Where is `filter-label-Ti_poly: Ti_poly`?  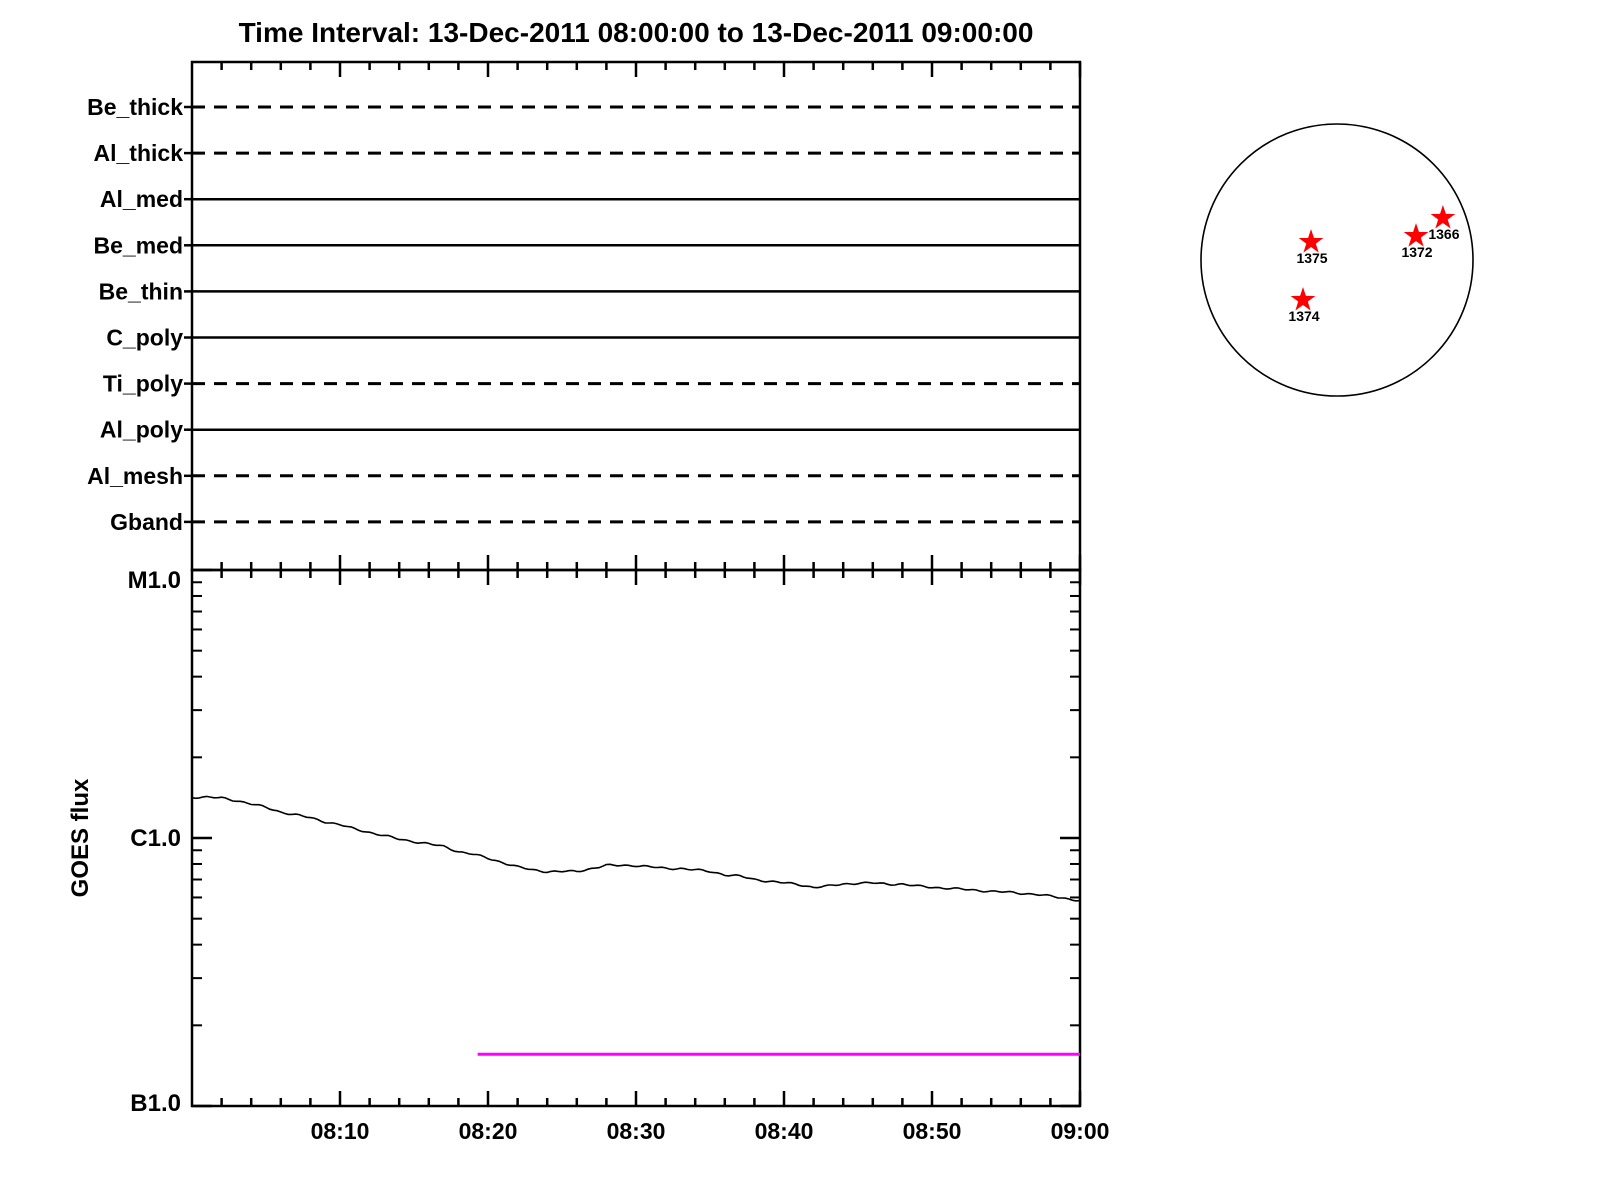 filter-label-Ti_poly: Ti_poly is located at coordinates (143, 384).